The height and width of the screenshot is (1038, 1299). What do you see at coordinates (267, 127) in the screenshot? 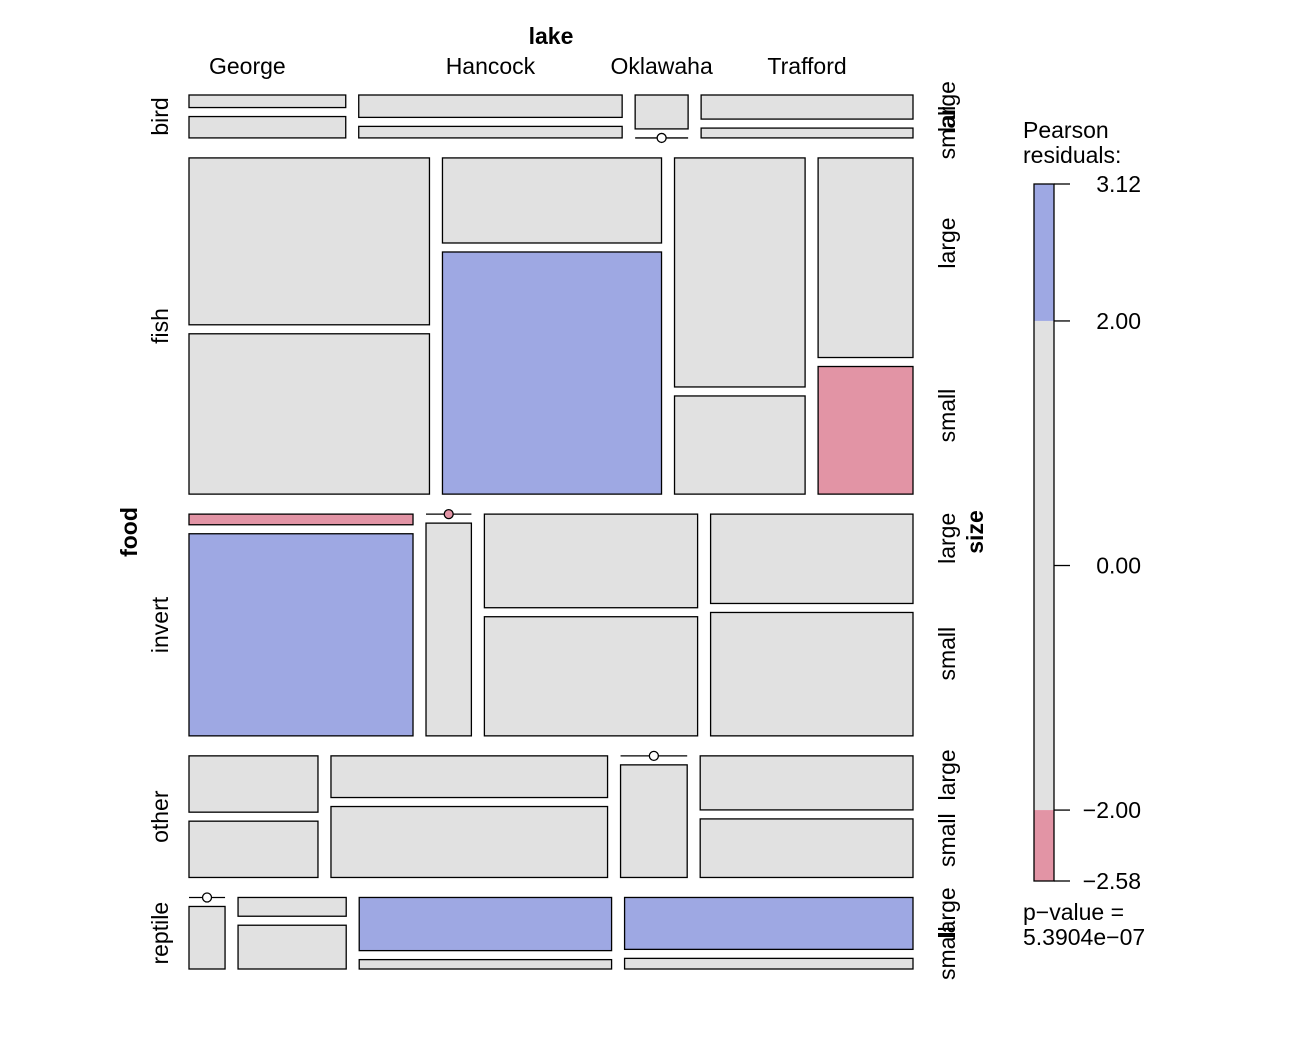
I see `tile-bird-george-small` at bounding box center [267, 127].